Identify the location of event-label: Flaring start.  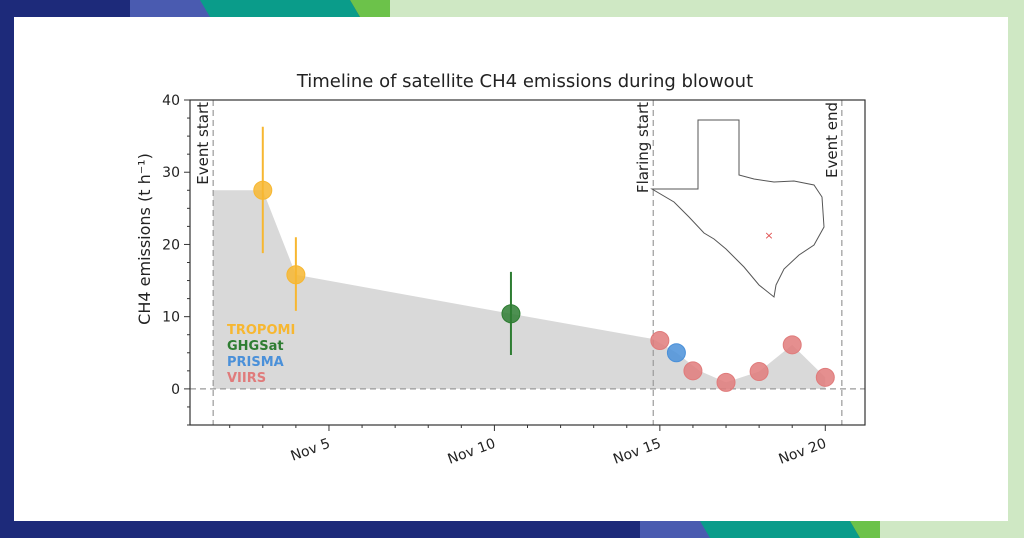
(643, 147).